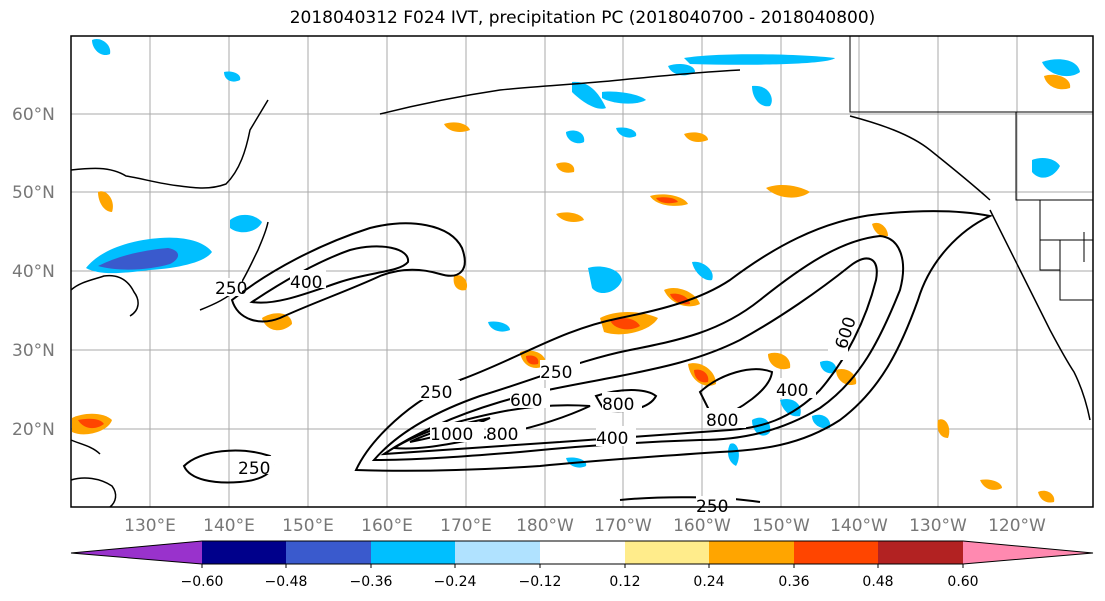 The height and width of the screenshot is (601, 1105). I want to click on colorbar-tick-label: −0.48, so click(286, 582).